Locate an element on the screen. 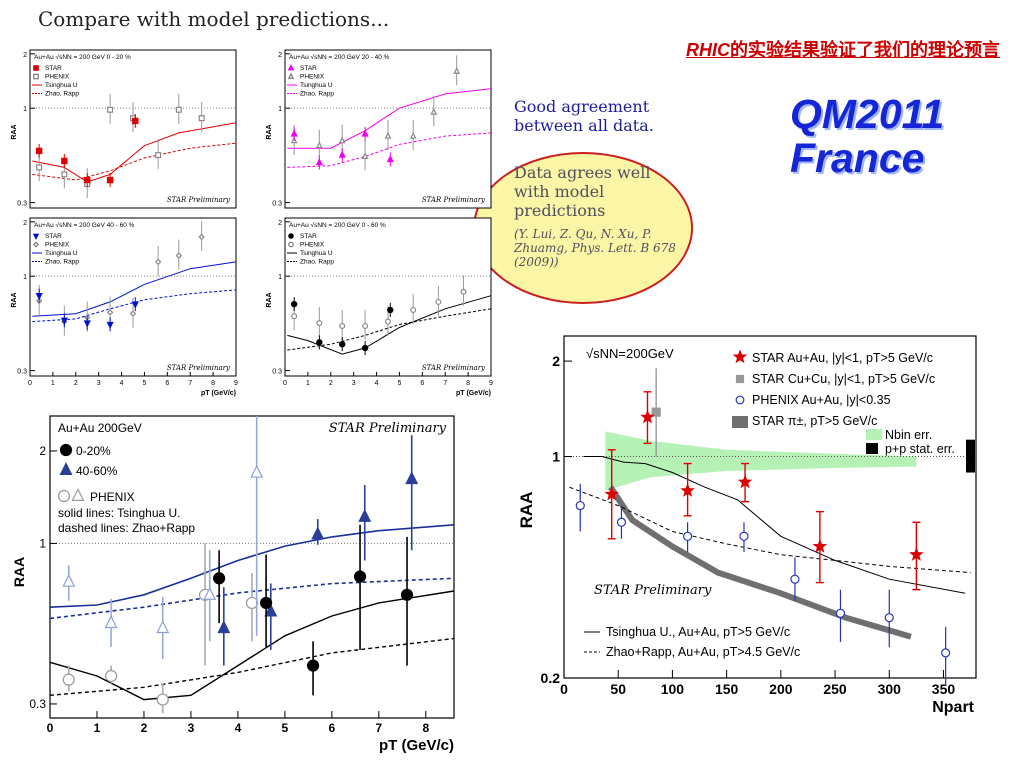  x-tick-label: 300 is located at coordinates (890, 689).